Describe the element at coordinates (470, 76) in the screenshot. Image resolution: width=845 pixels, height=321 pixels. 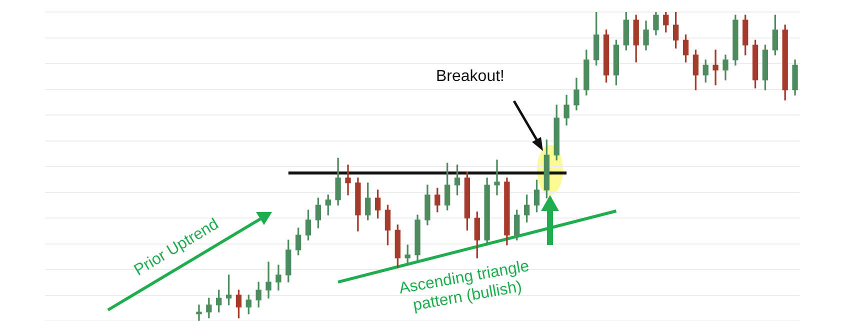
I see `annotation: Breakout!` at that location.